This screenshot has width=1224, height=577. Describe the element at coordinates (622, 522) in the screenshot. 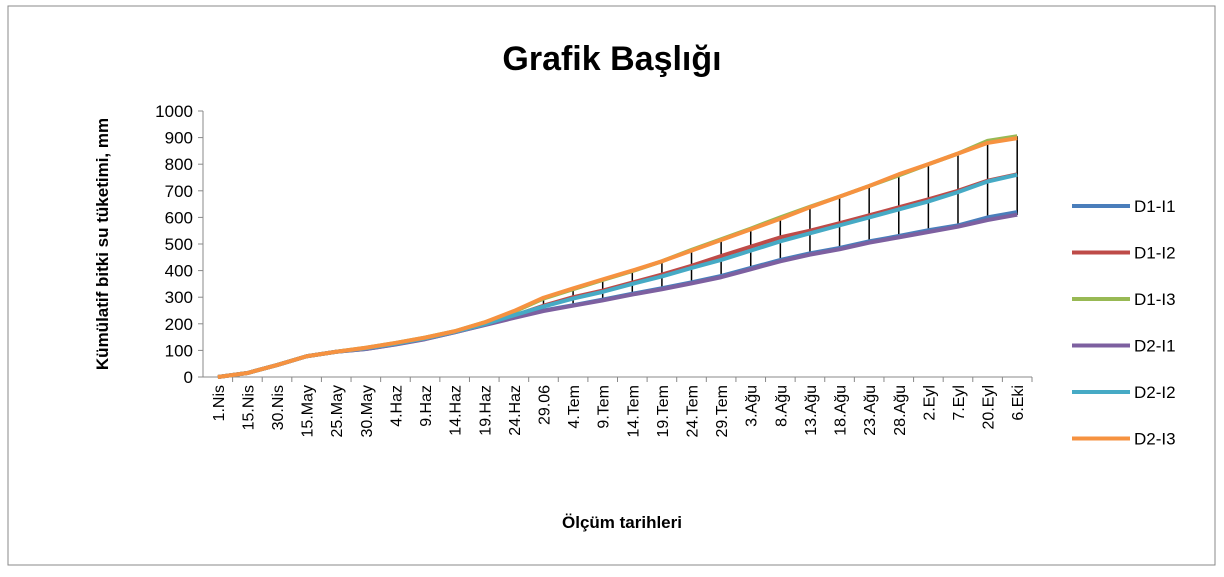

I see `x-axis-title: Ölçüm tarihleri` at that location.